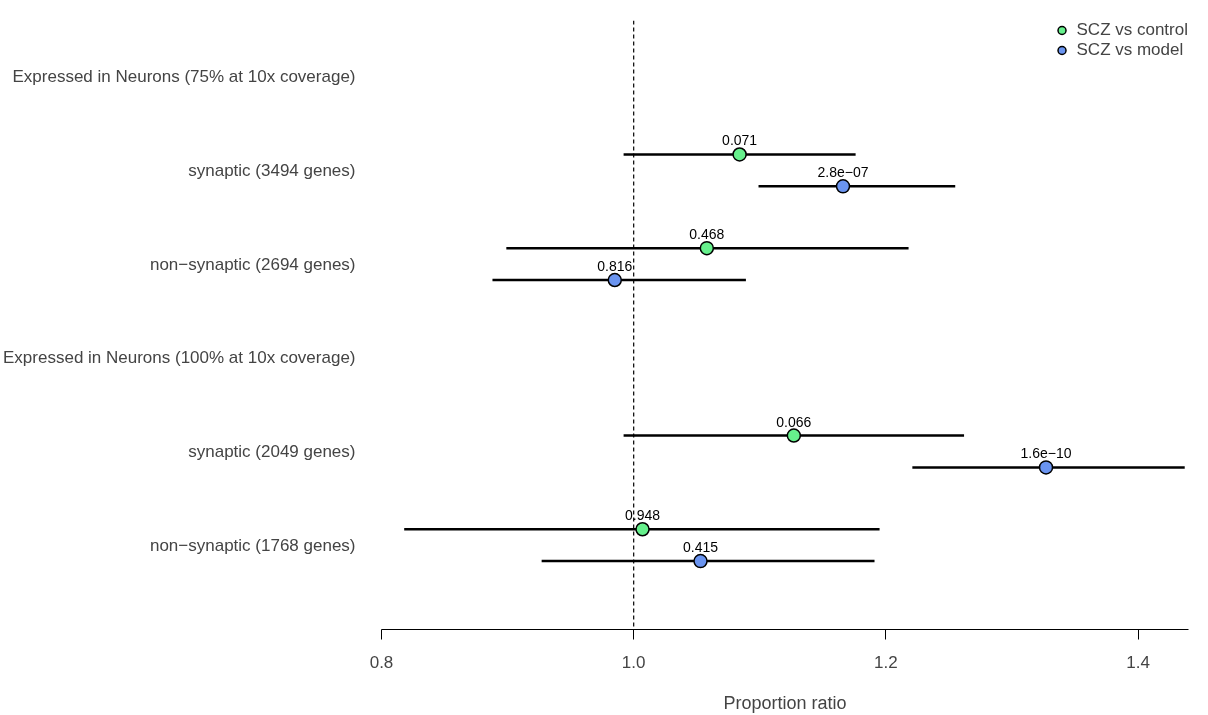 The height and width of the screenshot is (715, 1208). Describe the element at coordinates (886, 662) in the screenshot. I see `x-tick-label: 1.2` at that location.